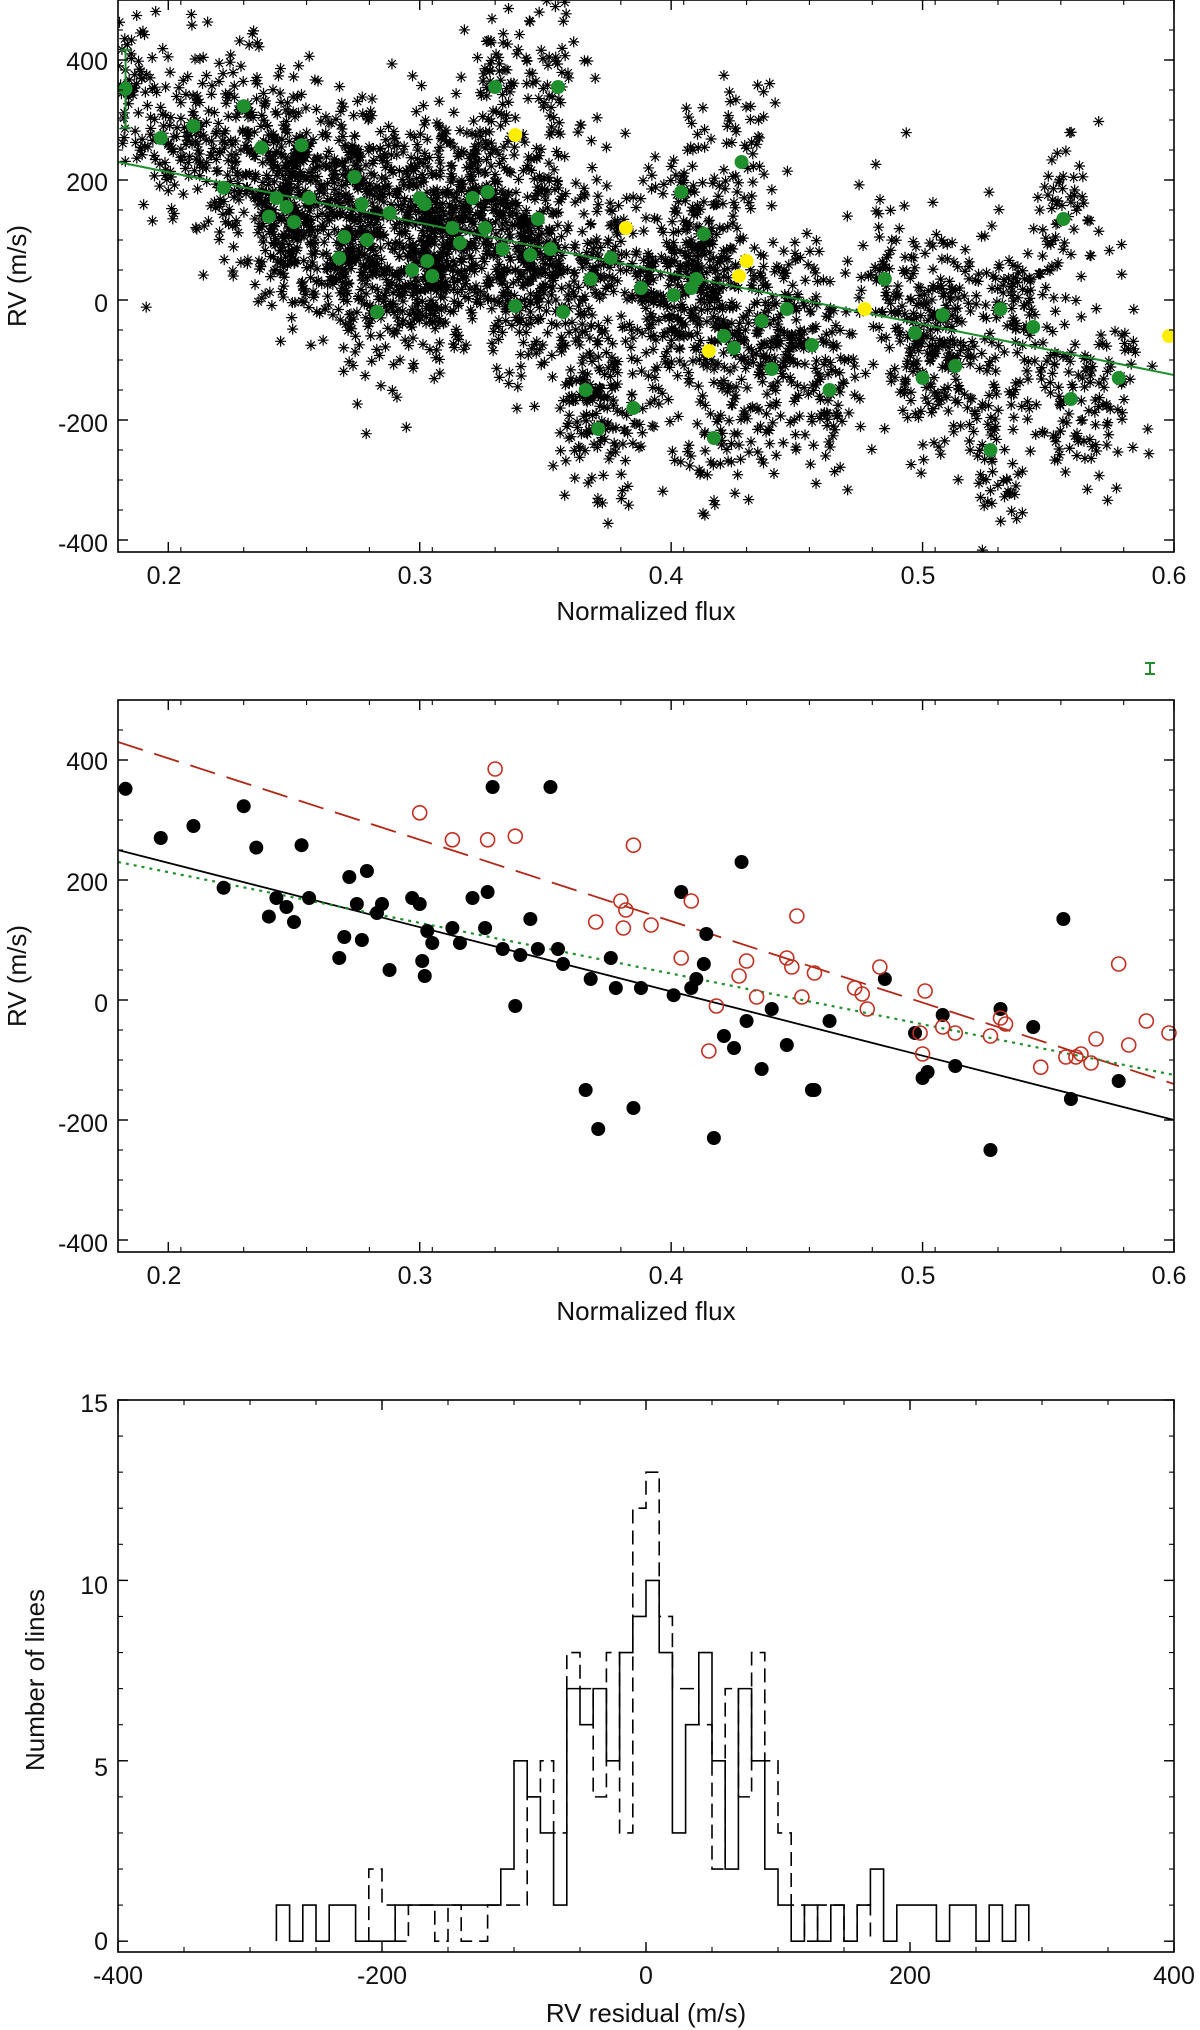 The height and width of the screenshot is (2030, 1200). I want to click on open-point, so click(1169, 1033).